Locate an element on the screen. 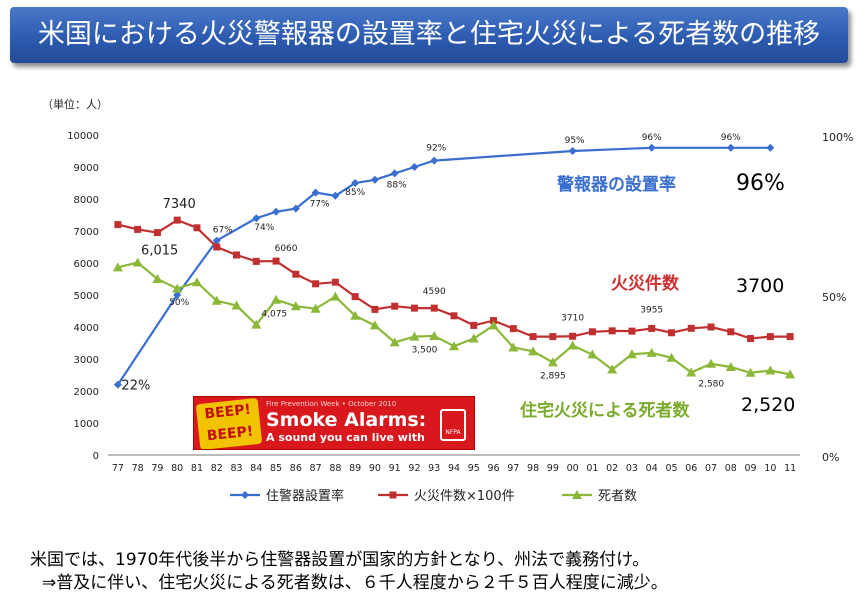 This screenshot has height=600, width=868. data-label: 95% is located at coordinates (575, 141).